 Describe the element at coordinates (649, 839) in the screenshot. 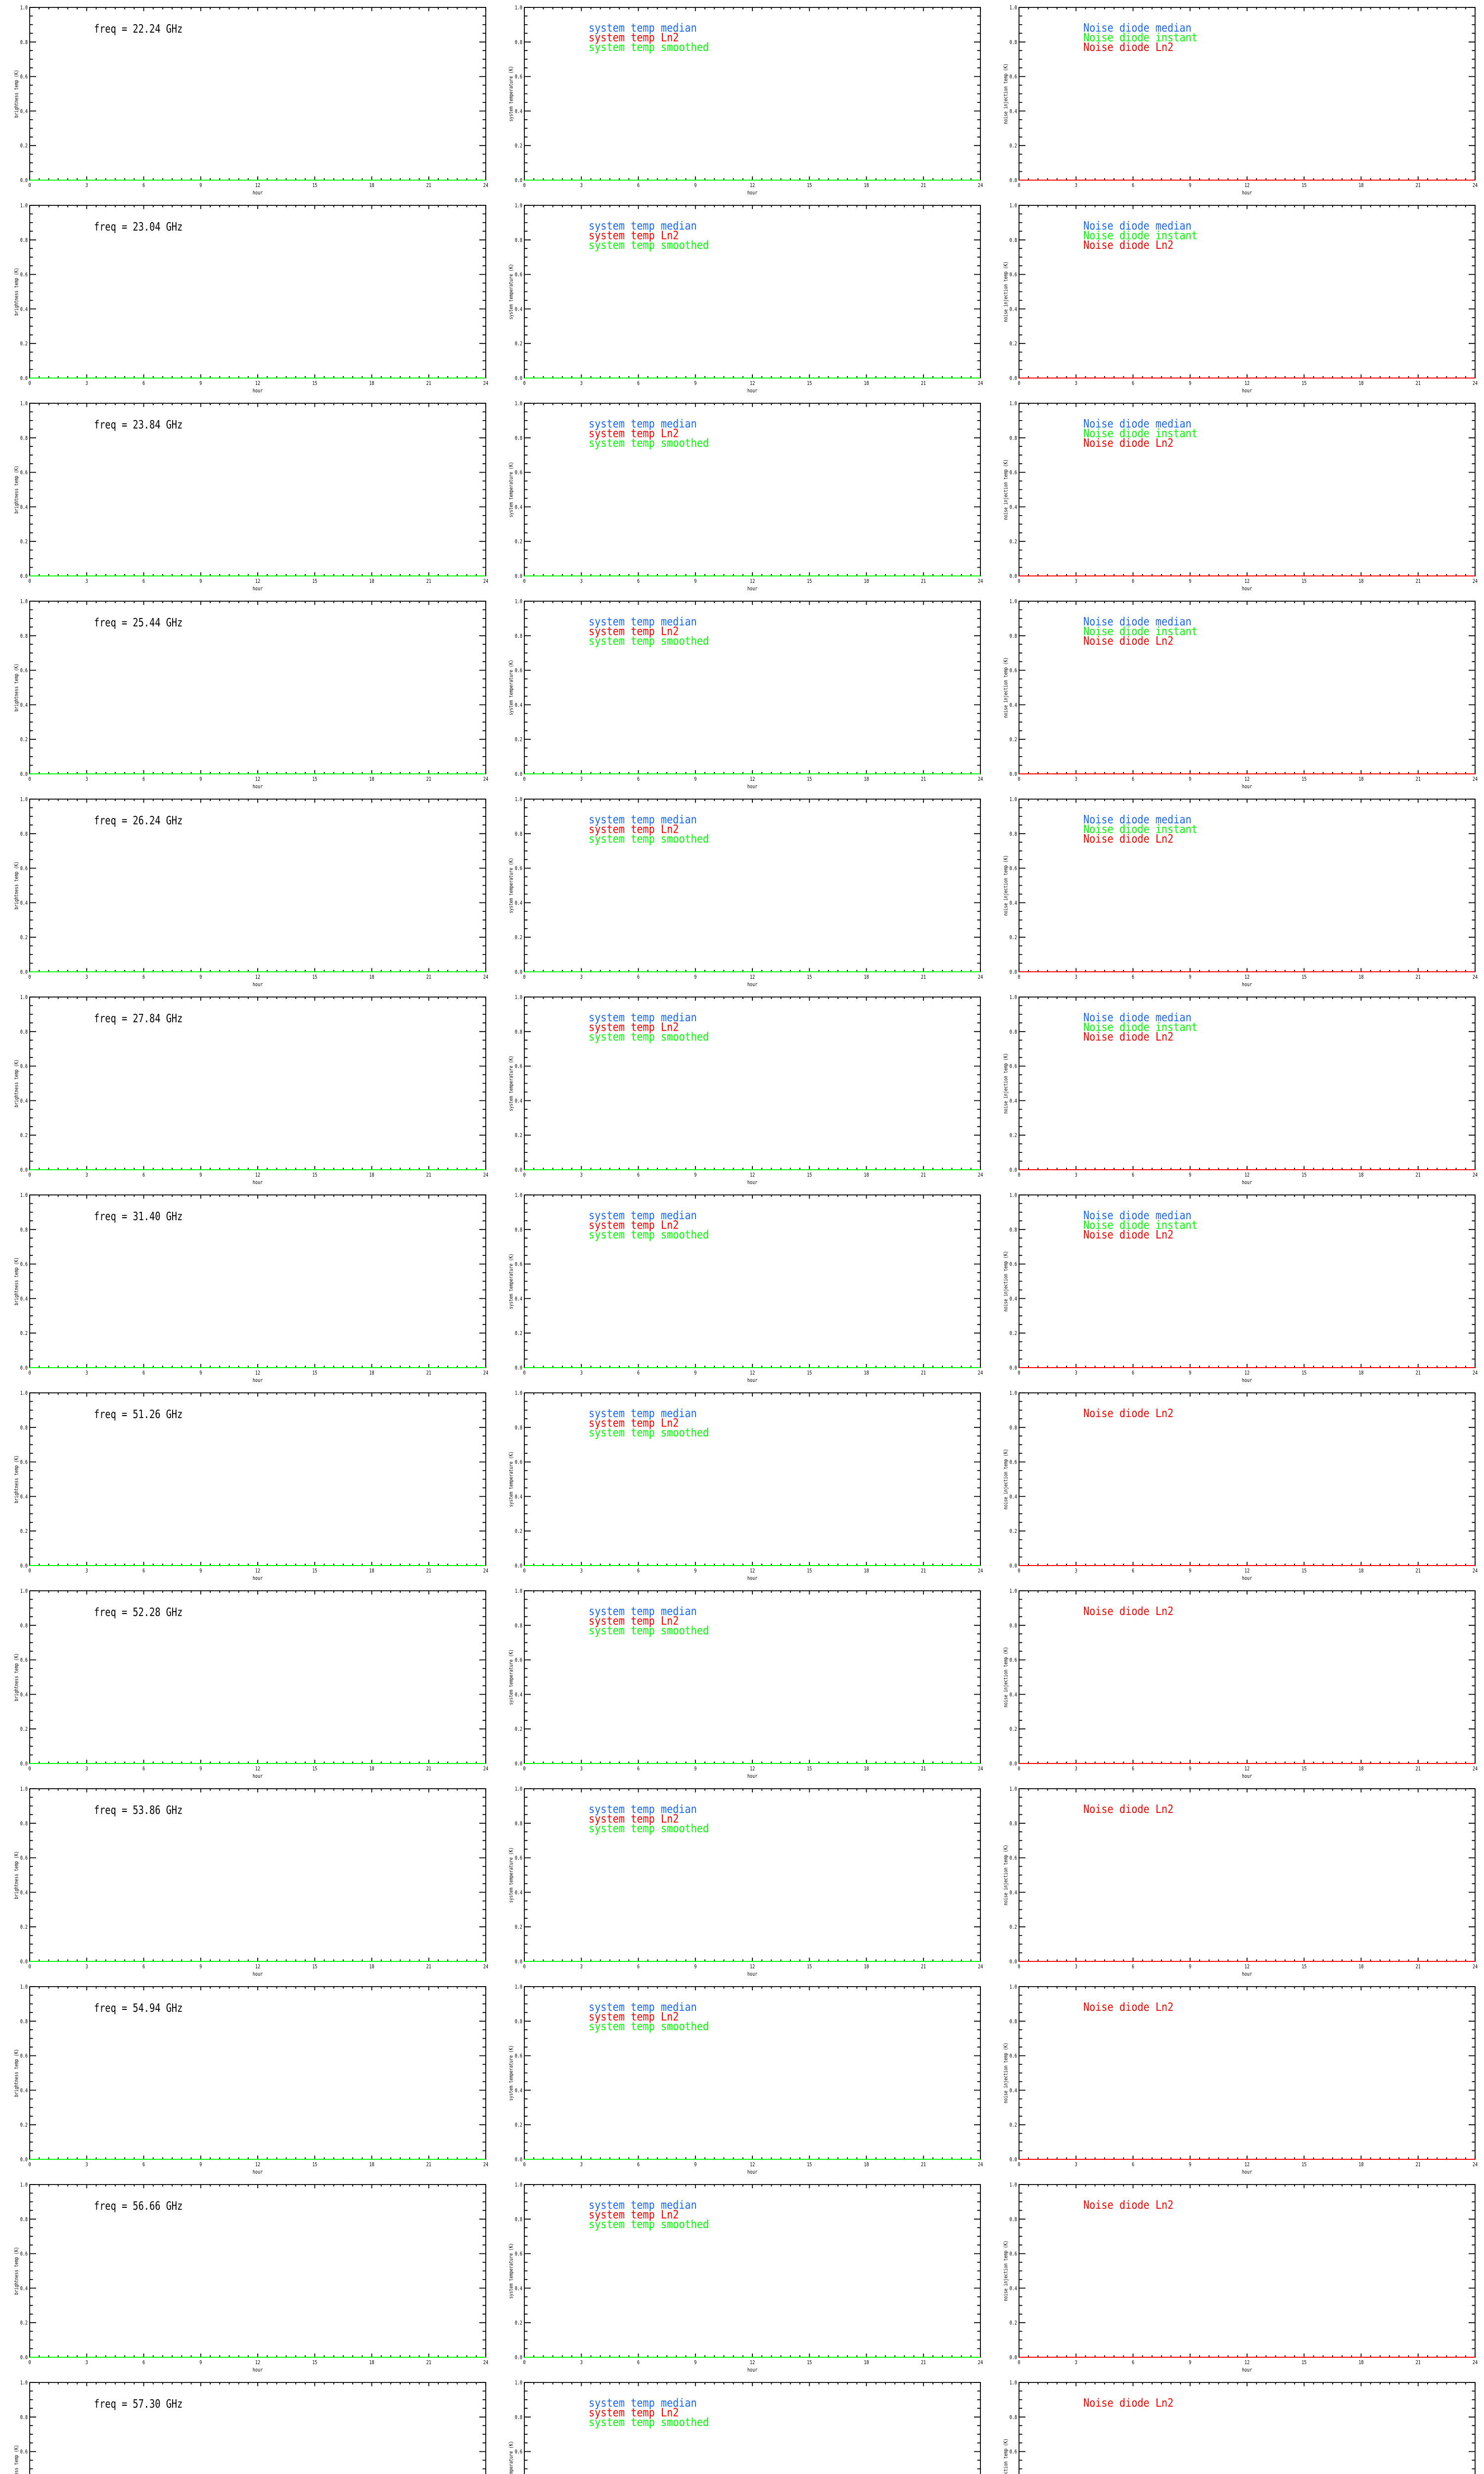

I see `legend-entry: system temp smoothed` at that location.